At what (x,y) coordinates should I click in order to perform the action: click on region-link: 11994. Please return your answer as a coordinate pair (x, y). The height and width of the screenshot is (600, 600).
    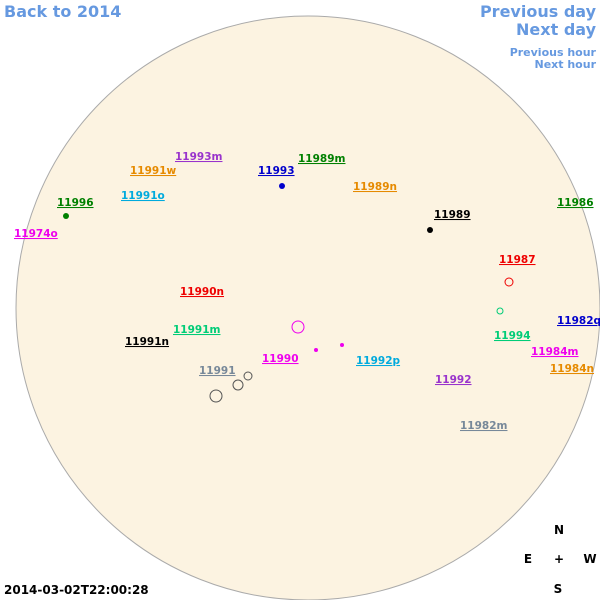
    Looking at the image, I should click on (512, 336).